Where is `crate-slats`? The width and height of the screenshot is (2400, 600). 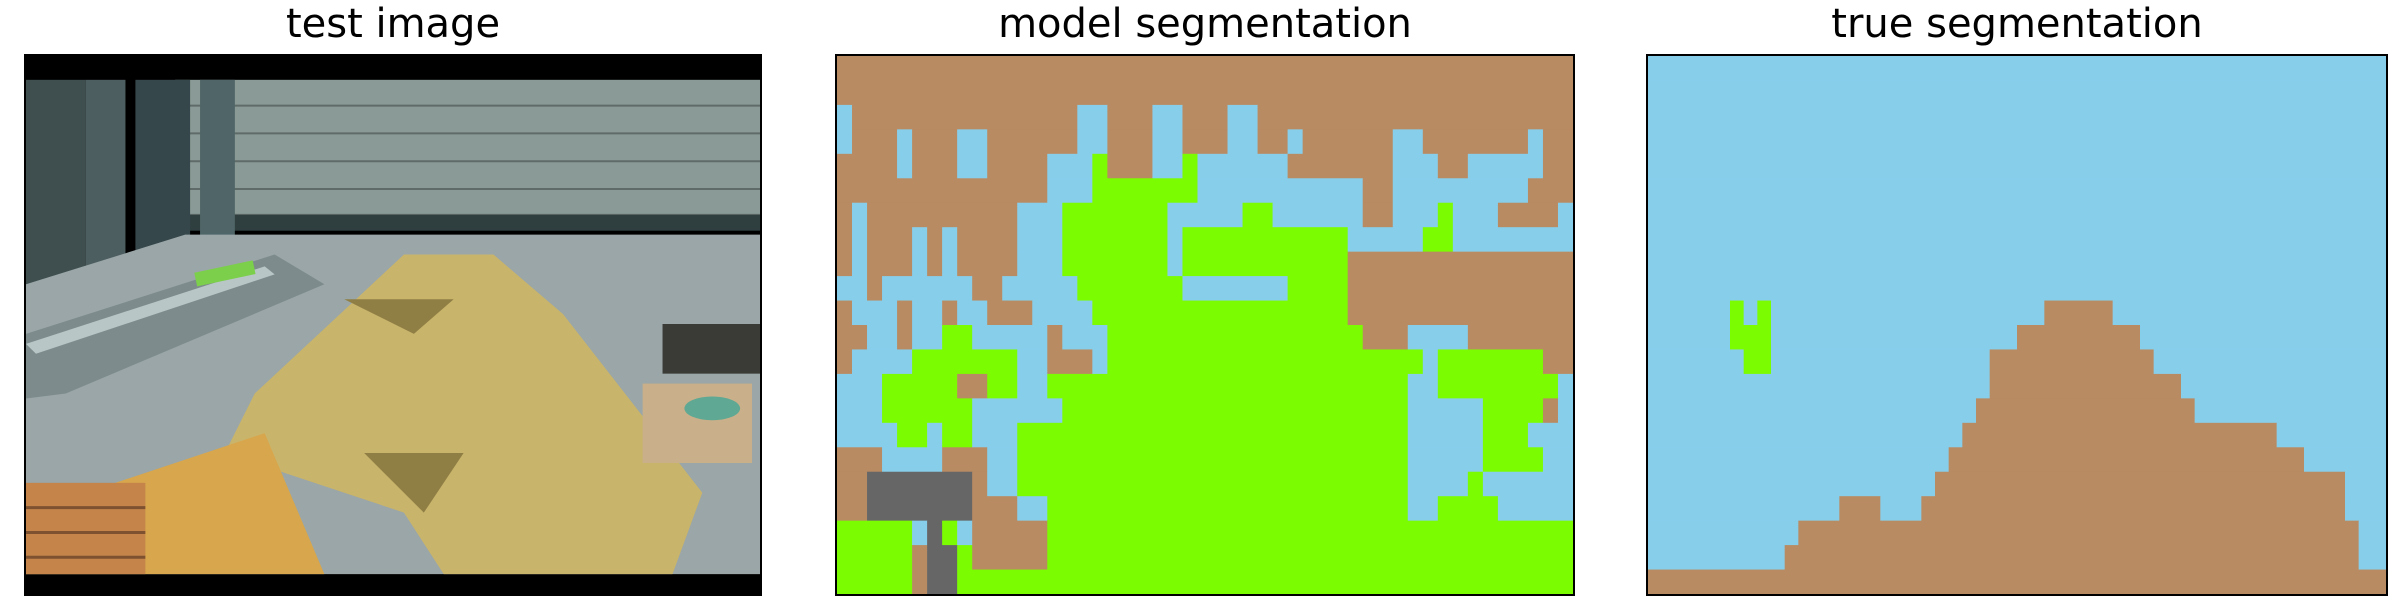 crate-slats is located at coordinates (86, 532).